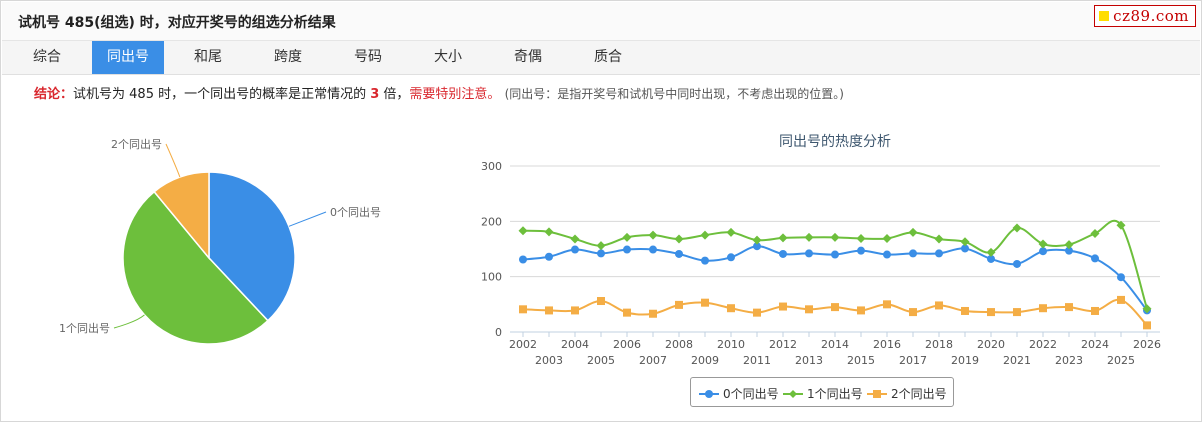 This screenshot has width=1202, height=422. I want to click on conclusion-text-2: 倍，, so click(394, 94).